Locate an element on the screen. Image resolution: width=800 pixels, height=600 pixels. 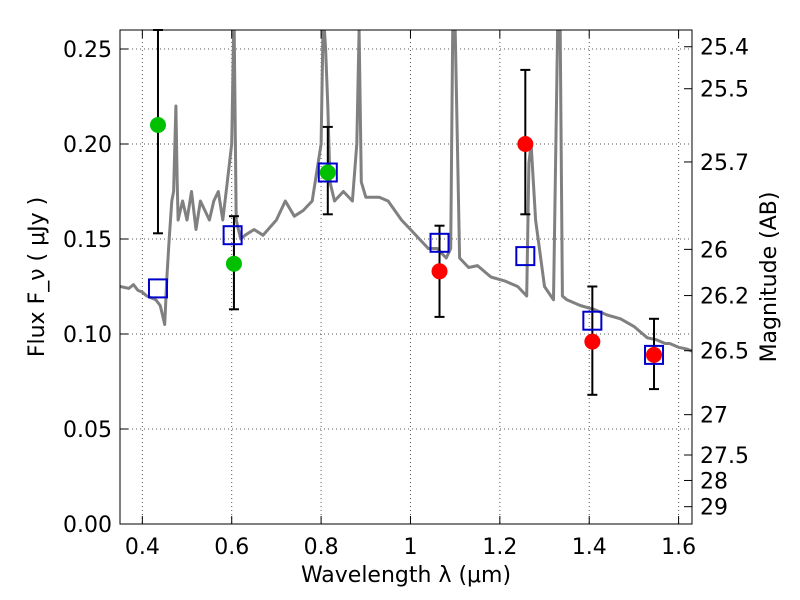
y2-tick-label: 27 is located at coordinates (714, 416).